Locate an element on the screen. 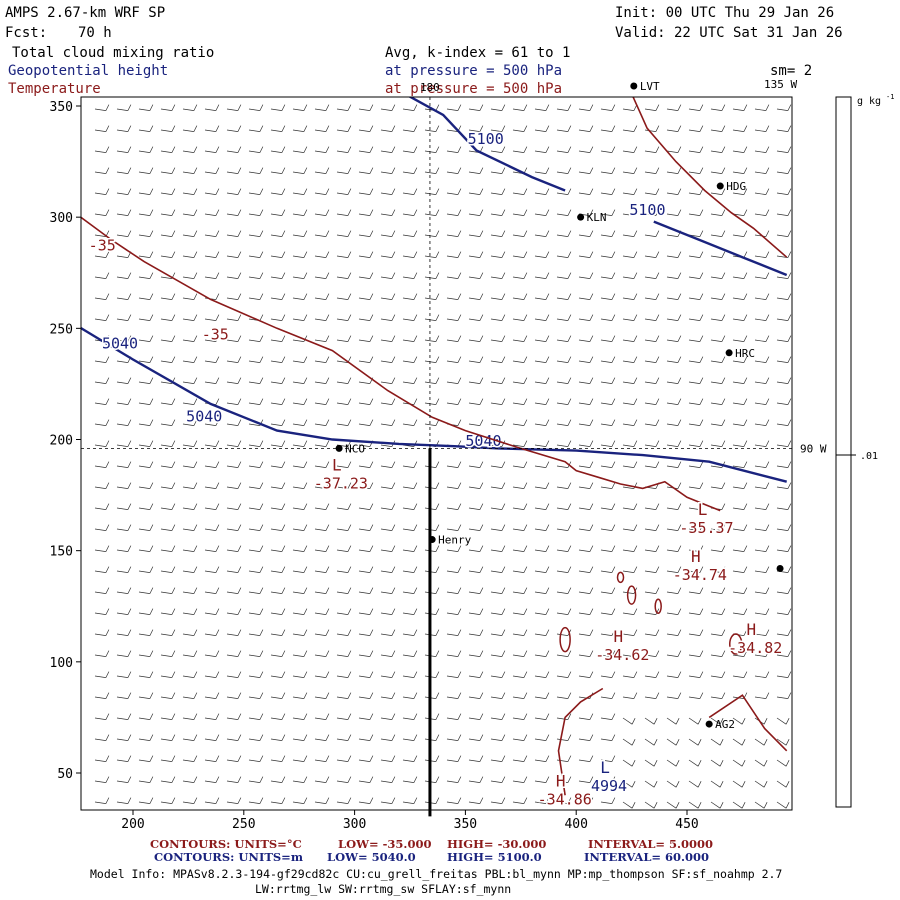 The width and height of the screenshot is (900, 900). y-tick-label: 250 is located at coordinates (61, 329).